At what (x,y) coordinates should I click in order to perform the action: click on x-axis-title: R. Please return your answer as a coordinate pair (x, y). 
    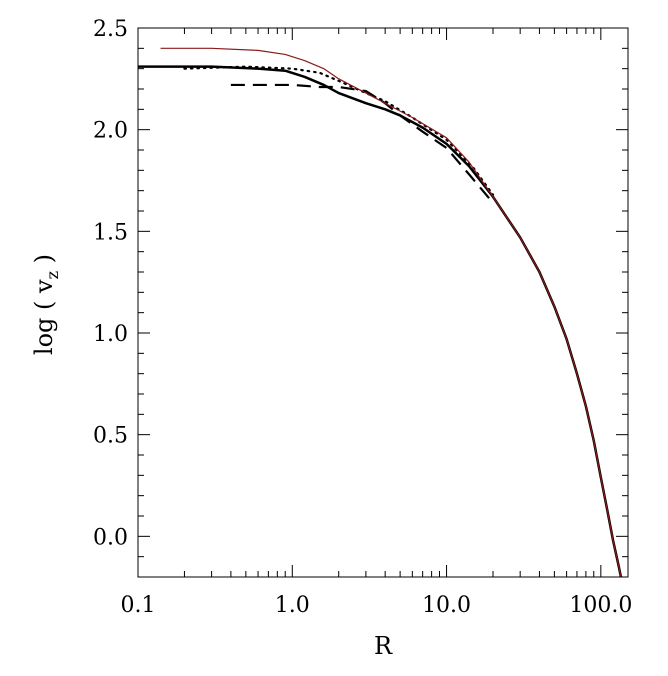
    Looking at the image, I should click on (383, 646).